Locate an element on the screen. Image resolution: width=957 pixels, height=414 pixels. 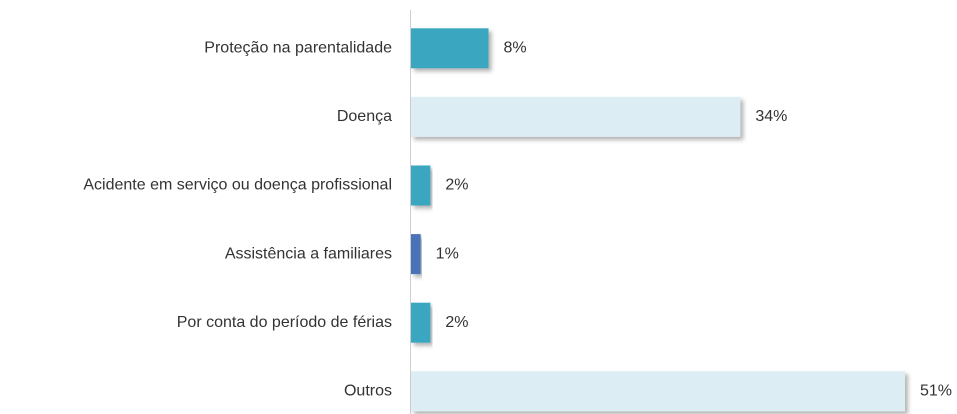
category-label: Proteção na parentalidade is located at coordinates (298, 48).